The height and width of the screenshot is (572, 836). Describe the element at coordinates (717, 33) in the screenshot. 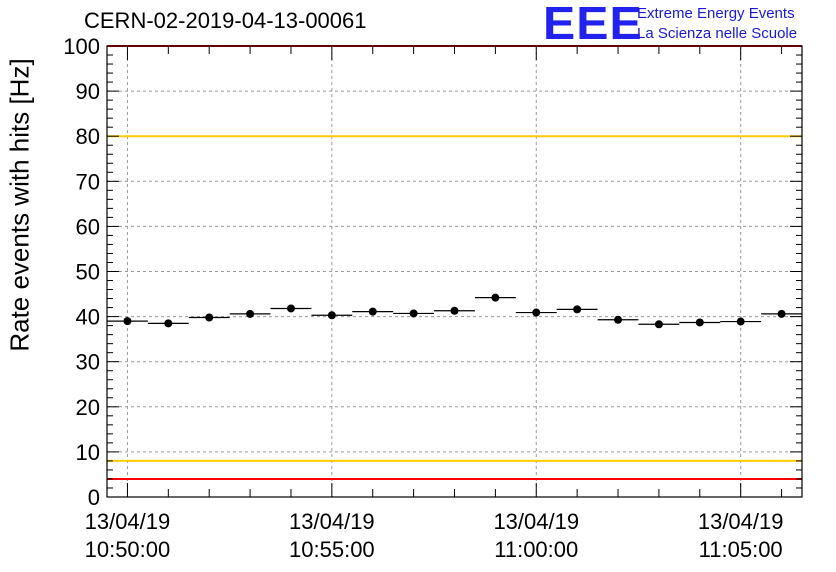

I see `logo-line-2: La Scienza nelle Scuole` at that location.